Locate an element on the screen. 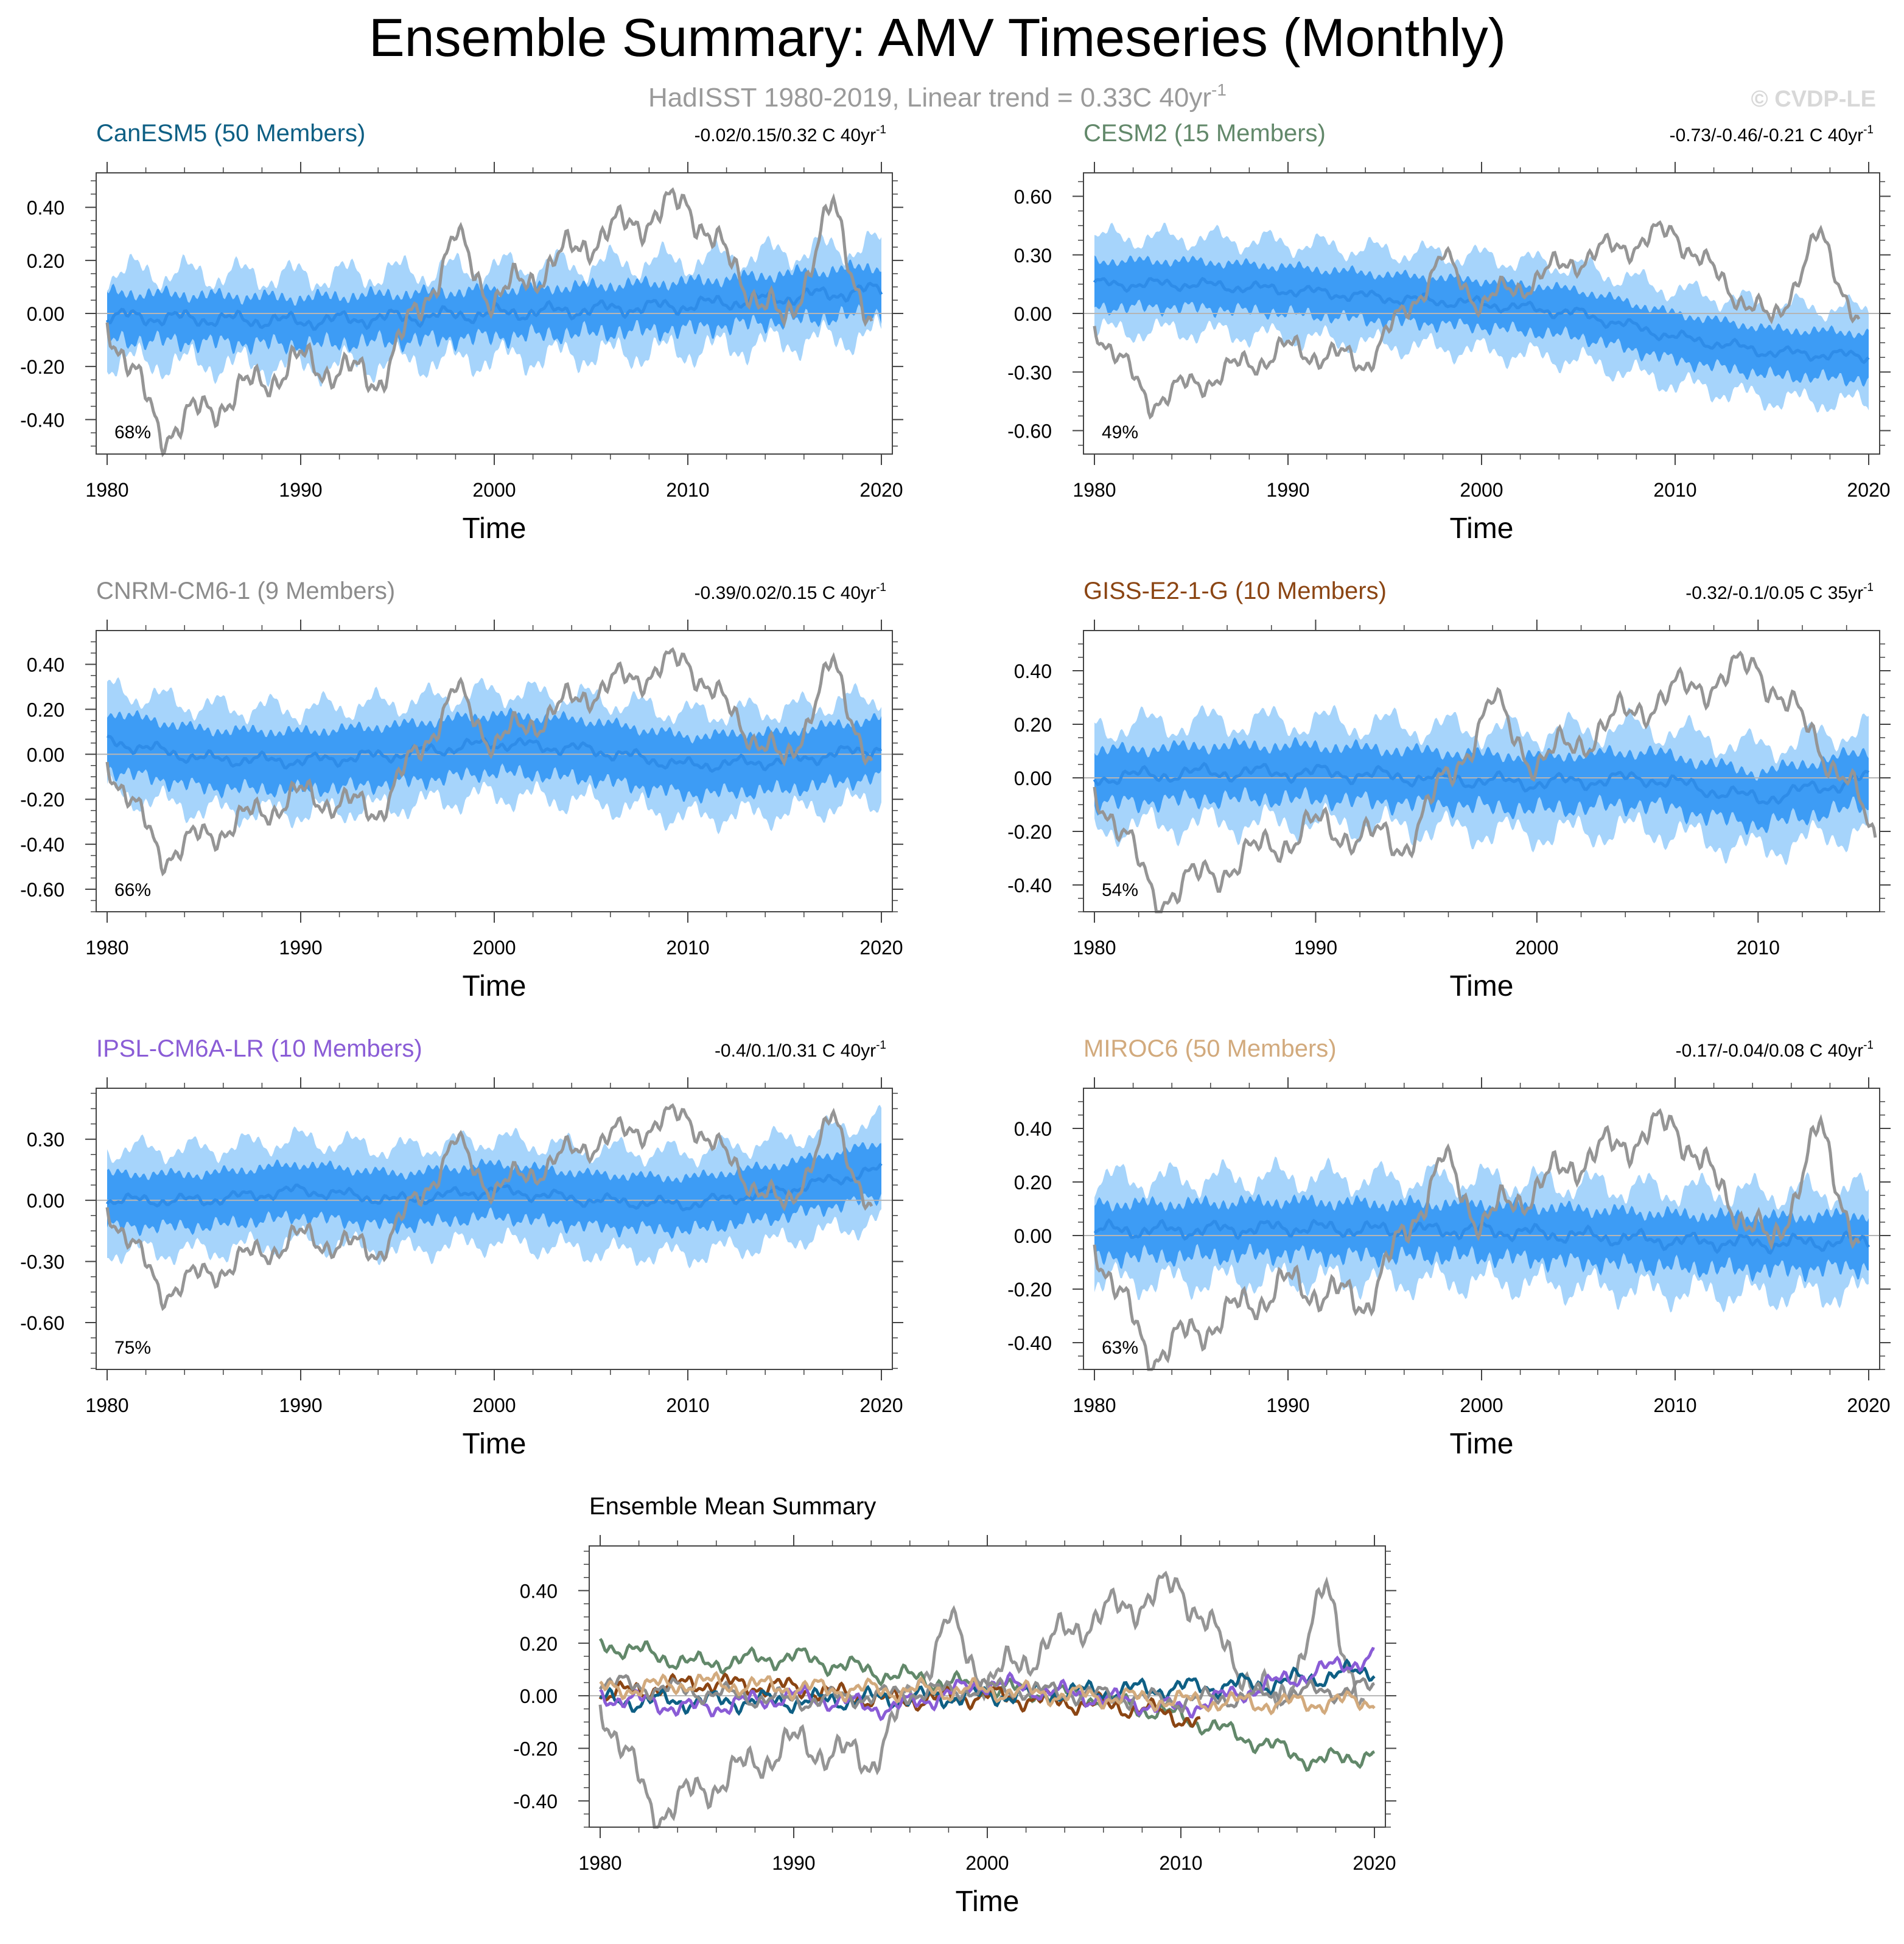 The height and width of the screenshot is (1944, 1904). trend-label-text: -0.39/0.02/0.15 C 40yr is located at coordinates (786, 593).